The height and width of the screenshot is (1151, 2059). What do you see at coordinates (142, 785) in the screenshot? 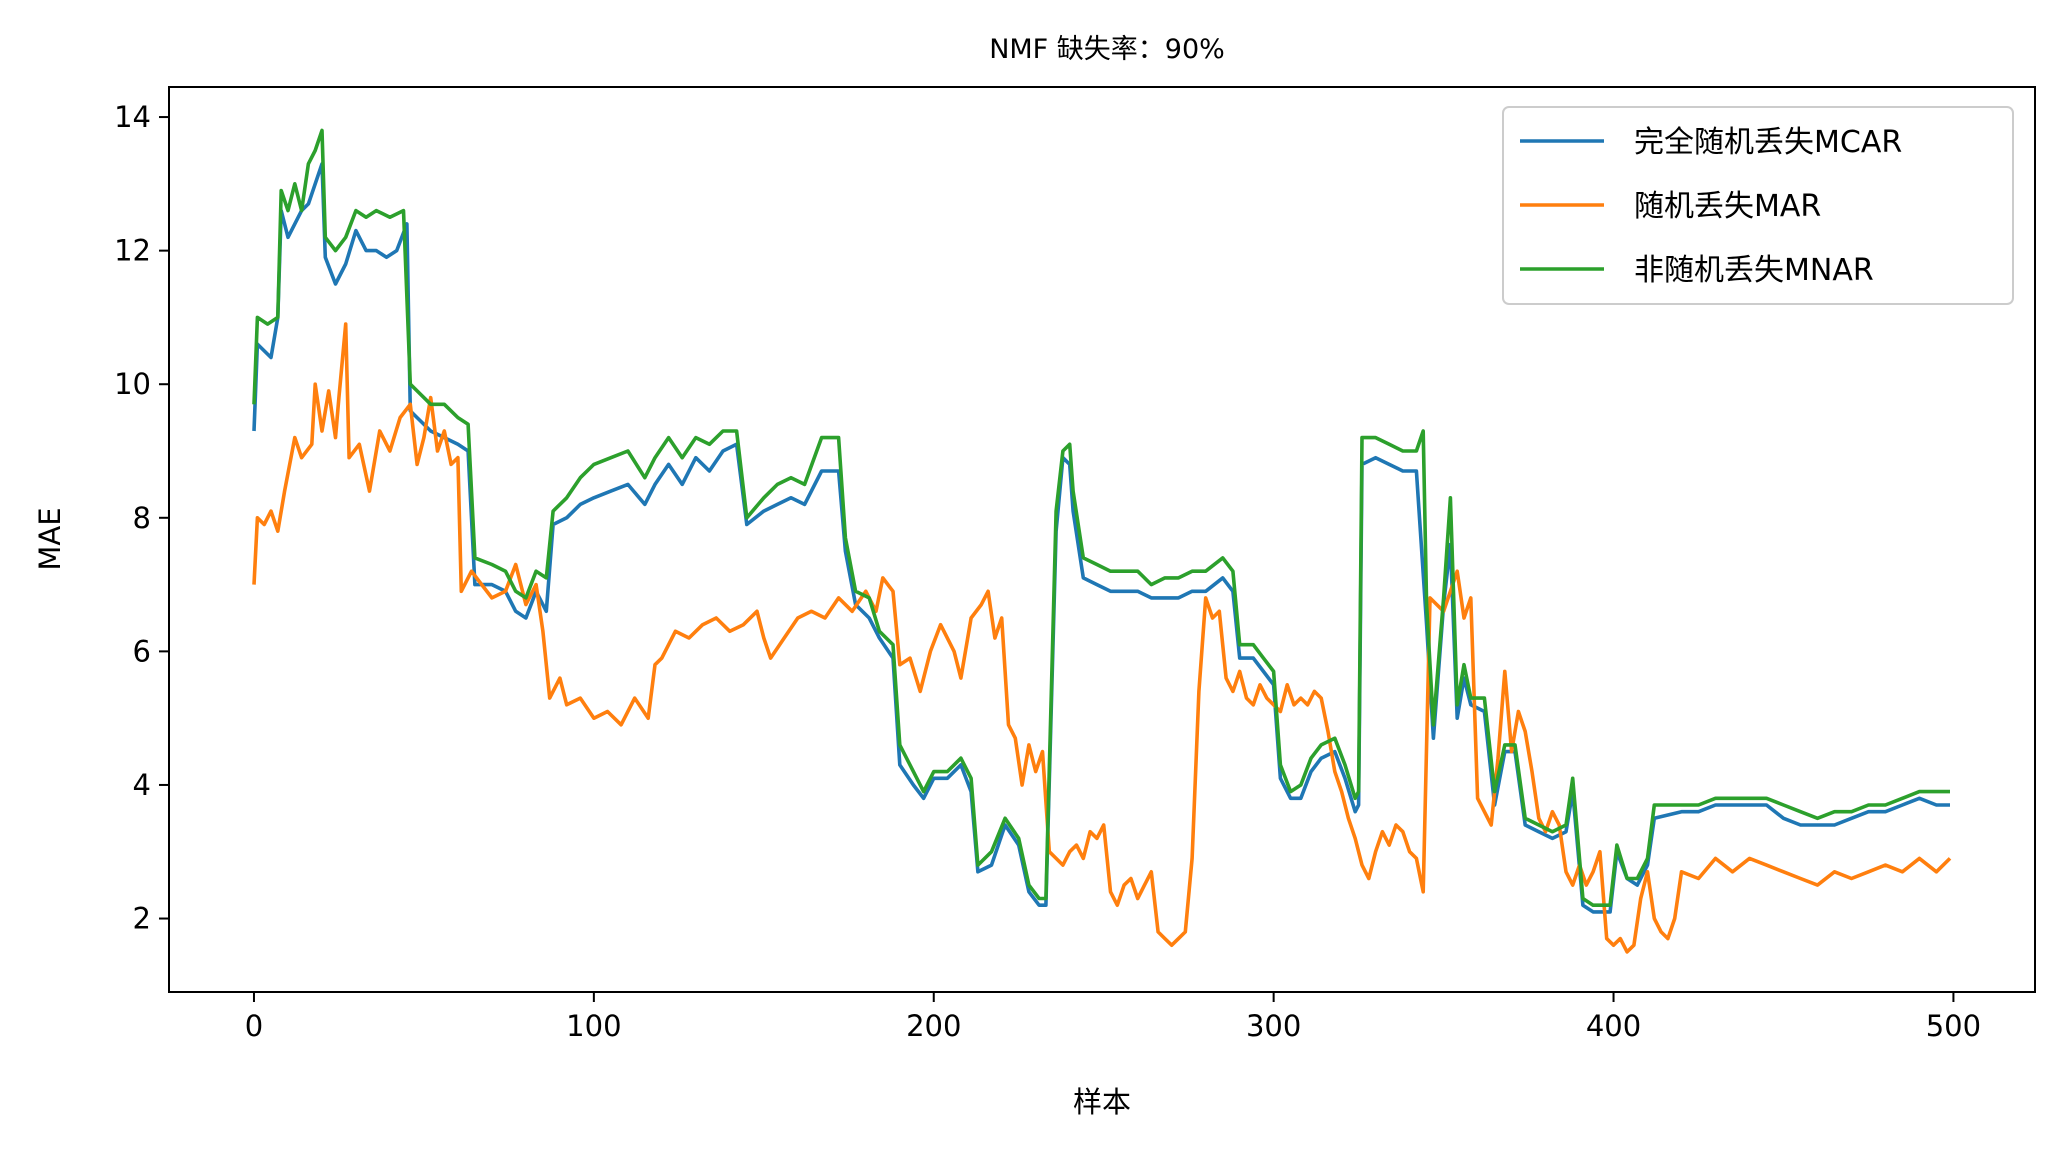
I see `y-tick-label: 4` at bounding box center [142, 785].